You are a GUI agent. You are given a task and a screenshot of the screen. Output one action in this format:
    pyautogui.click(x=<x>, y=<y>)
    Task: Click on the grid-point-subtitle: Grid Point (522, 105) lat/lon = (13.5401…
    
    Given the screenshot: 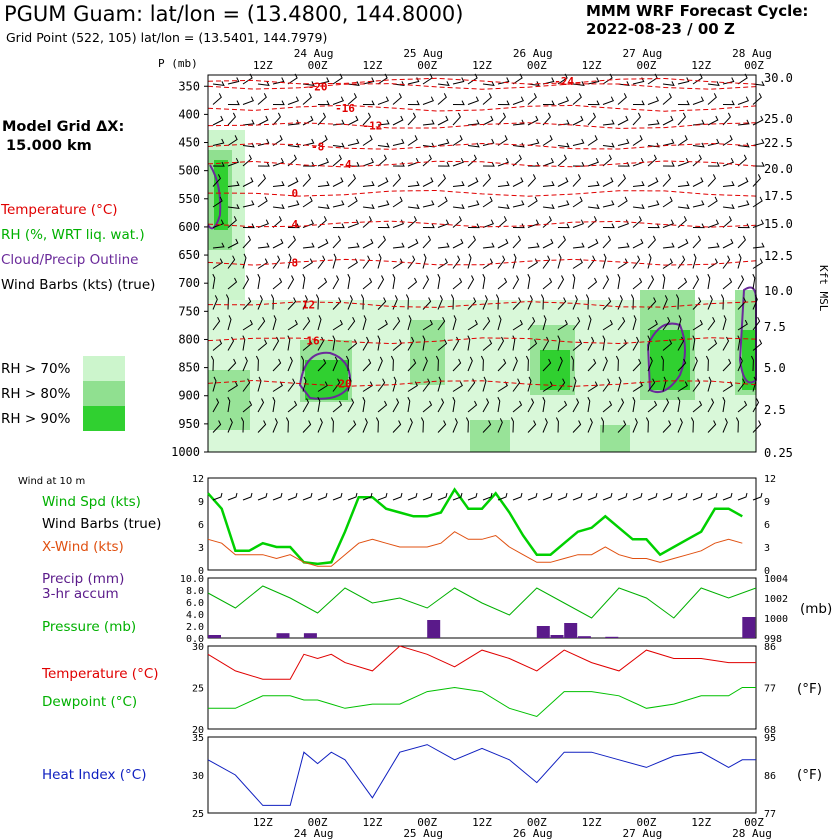 What is the action you would take?
    pyautogui.click(x=167, y=37)
    